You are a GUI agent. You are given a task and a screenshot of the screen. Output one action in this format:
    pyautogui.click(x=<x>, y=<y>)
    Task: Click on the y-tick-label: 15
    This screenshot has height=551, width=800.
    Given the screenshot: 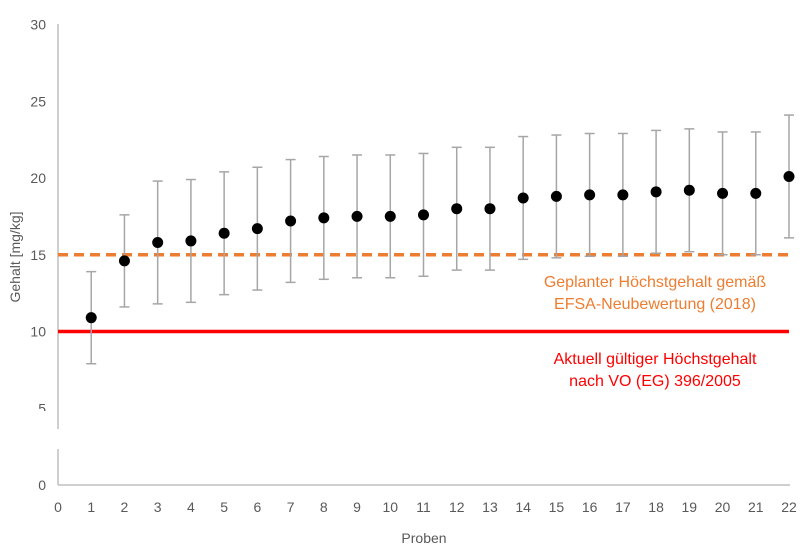 What is the action you would take?
    pyautogui.click(x=38, y=255)
    